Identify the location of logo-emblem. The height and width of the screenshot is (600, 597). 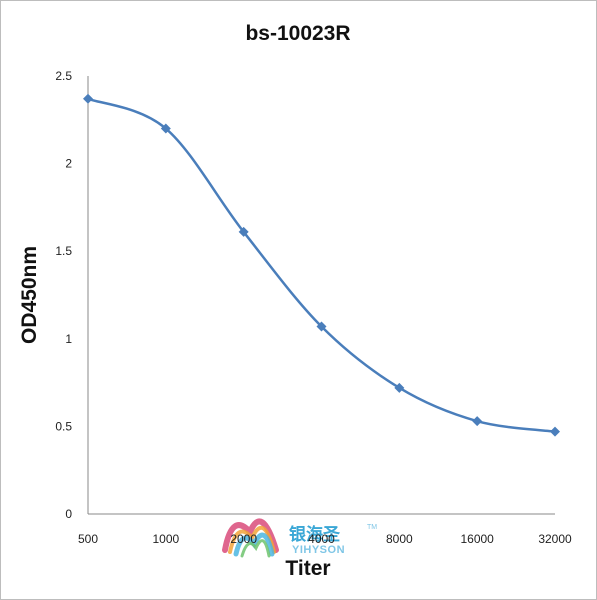
(250, 538).